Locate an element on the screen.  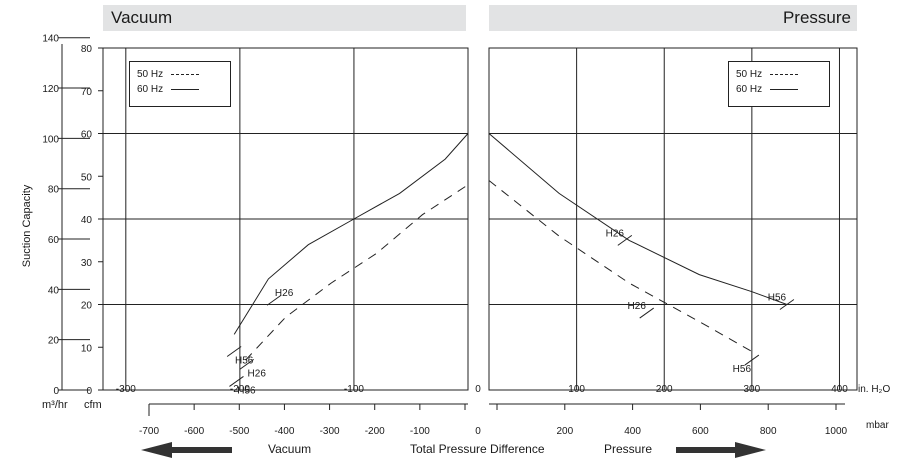
cfm-tick-label: 40 is located at coordinates (87, 220).